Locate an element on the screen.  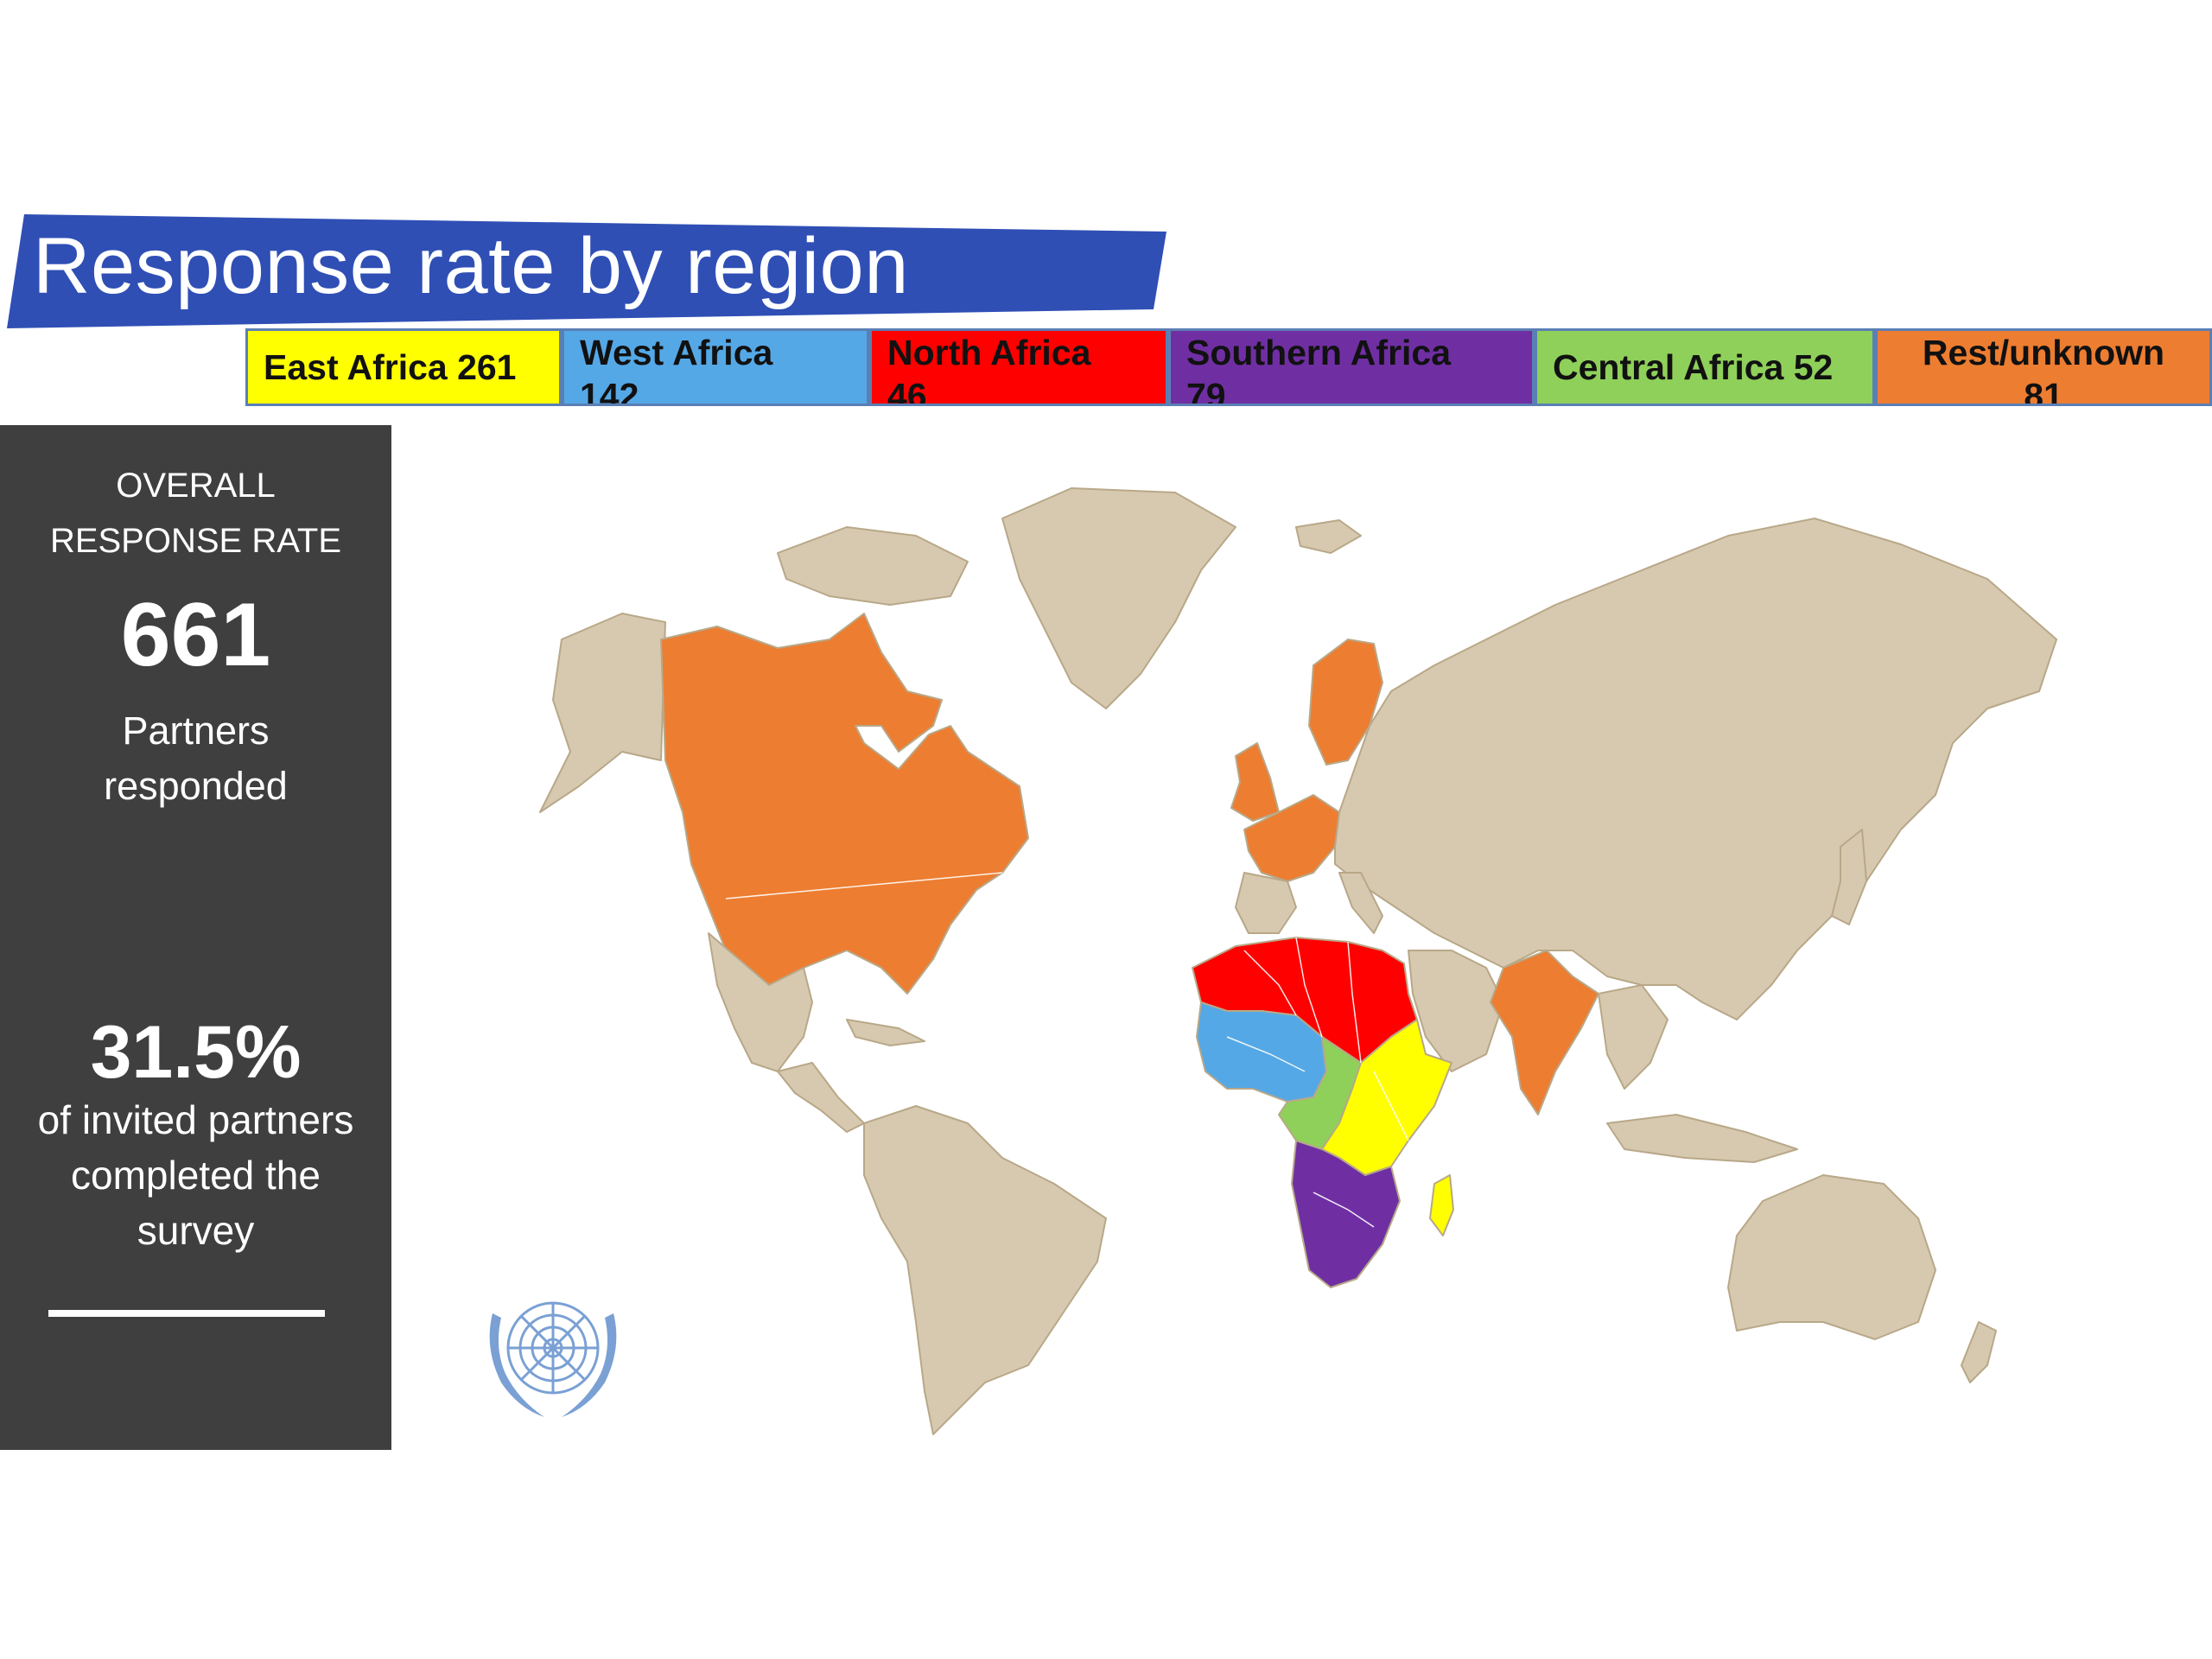
legend-item-central-africa: Central Africa 52 is located at coordinates (1705, 367).